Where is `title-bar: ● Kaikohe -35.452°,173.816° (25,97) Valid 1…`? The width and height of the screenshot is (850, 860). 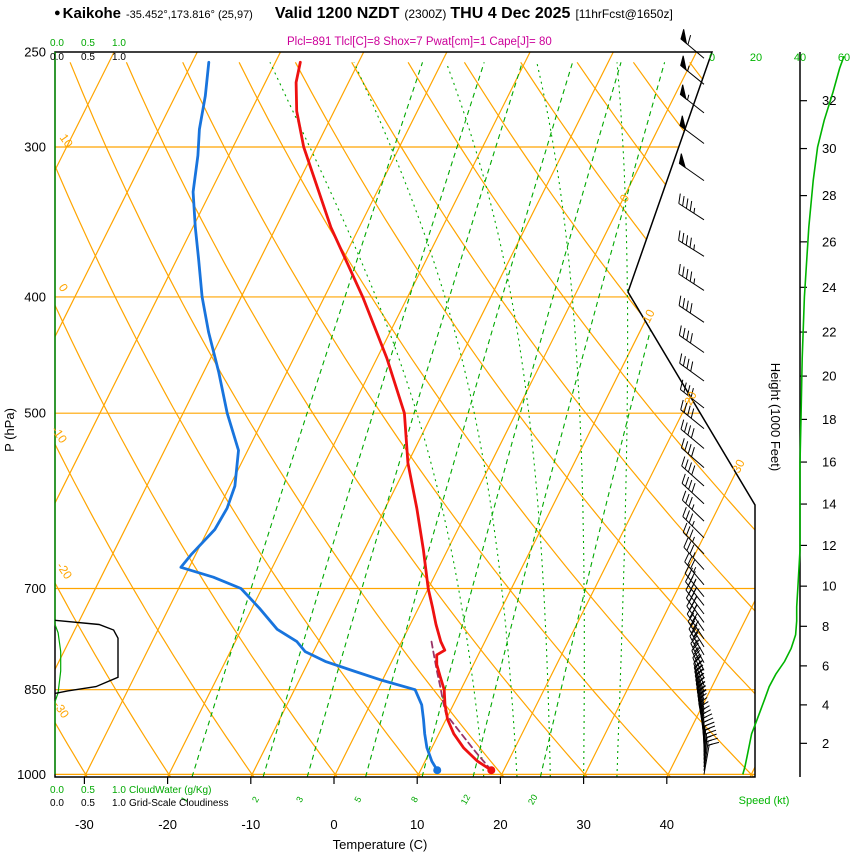 title-bar: ● Kaikohe -35.452°,173.816° (25,97) Valid 1… is located at coordinates (363, 14).